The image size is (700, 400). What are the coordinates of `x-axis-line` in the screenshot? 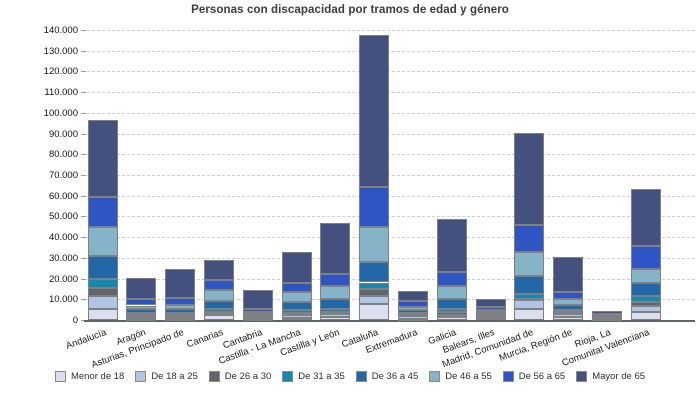 It's located at (389, 321).